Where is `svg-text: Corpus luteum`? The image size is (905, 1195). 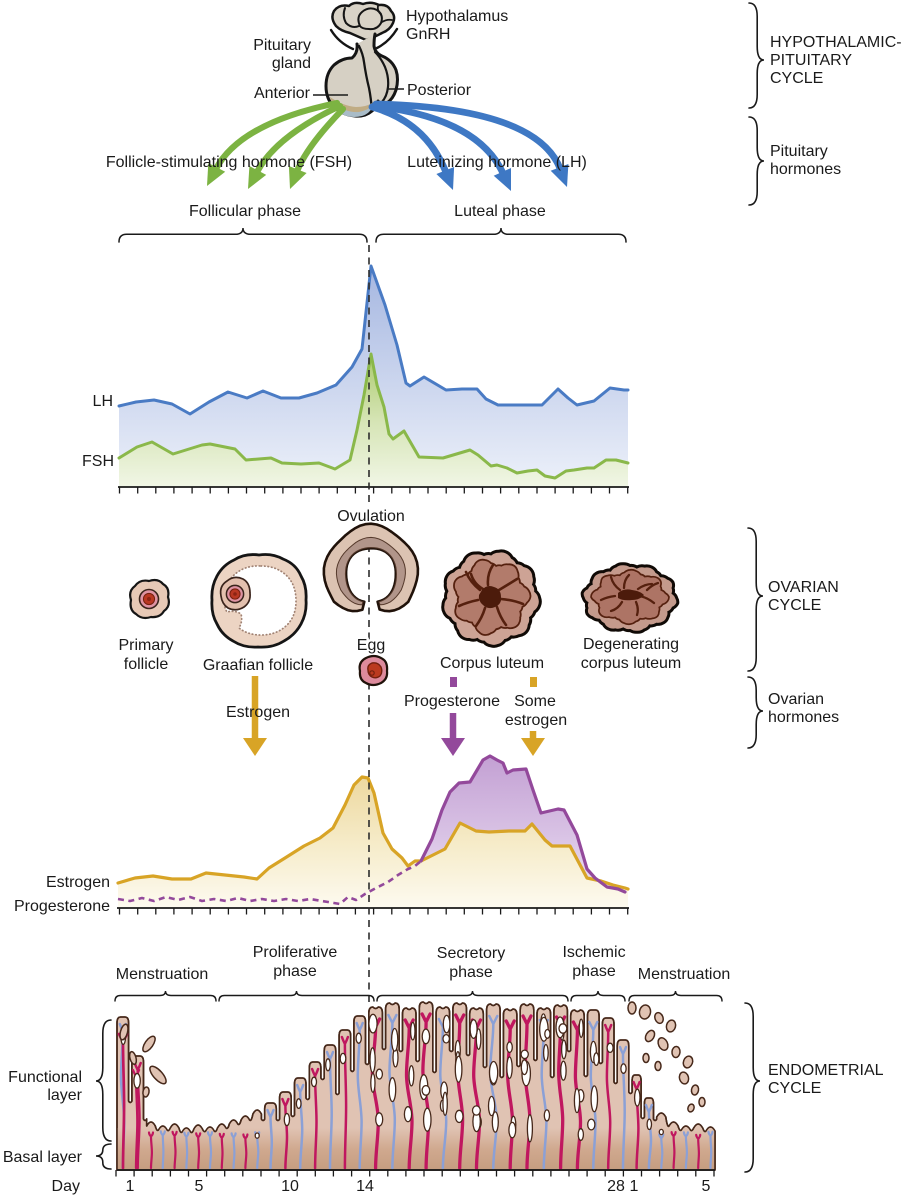
svg-text: Corpus luteum is located at coordinates (492, 663).